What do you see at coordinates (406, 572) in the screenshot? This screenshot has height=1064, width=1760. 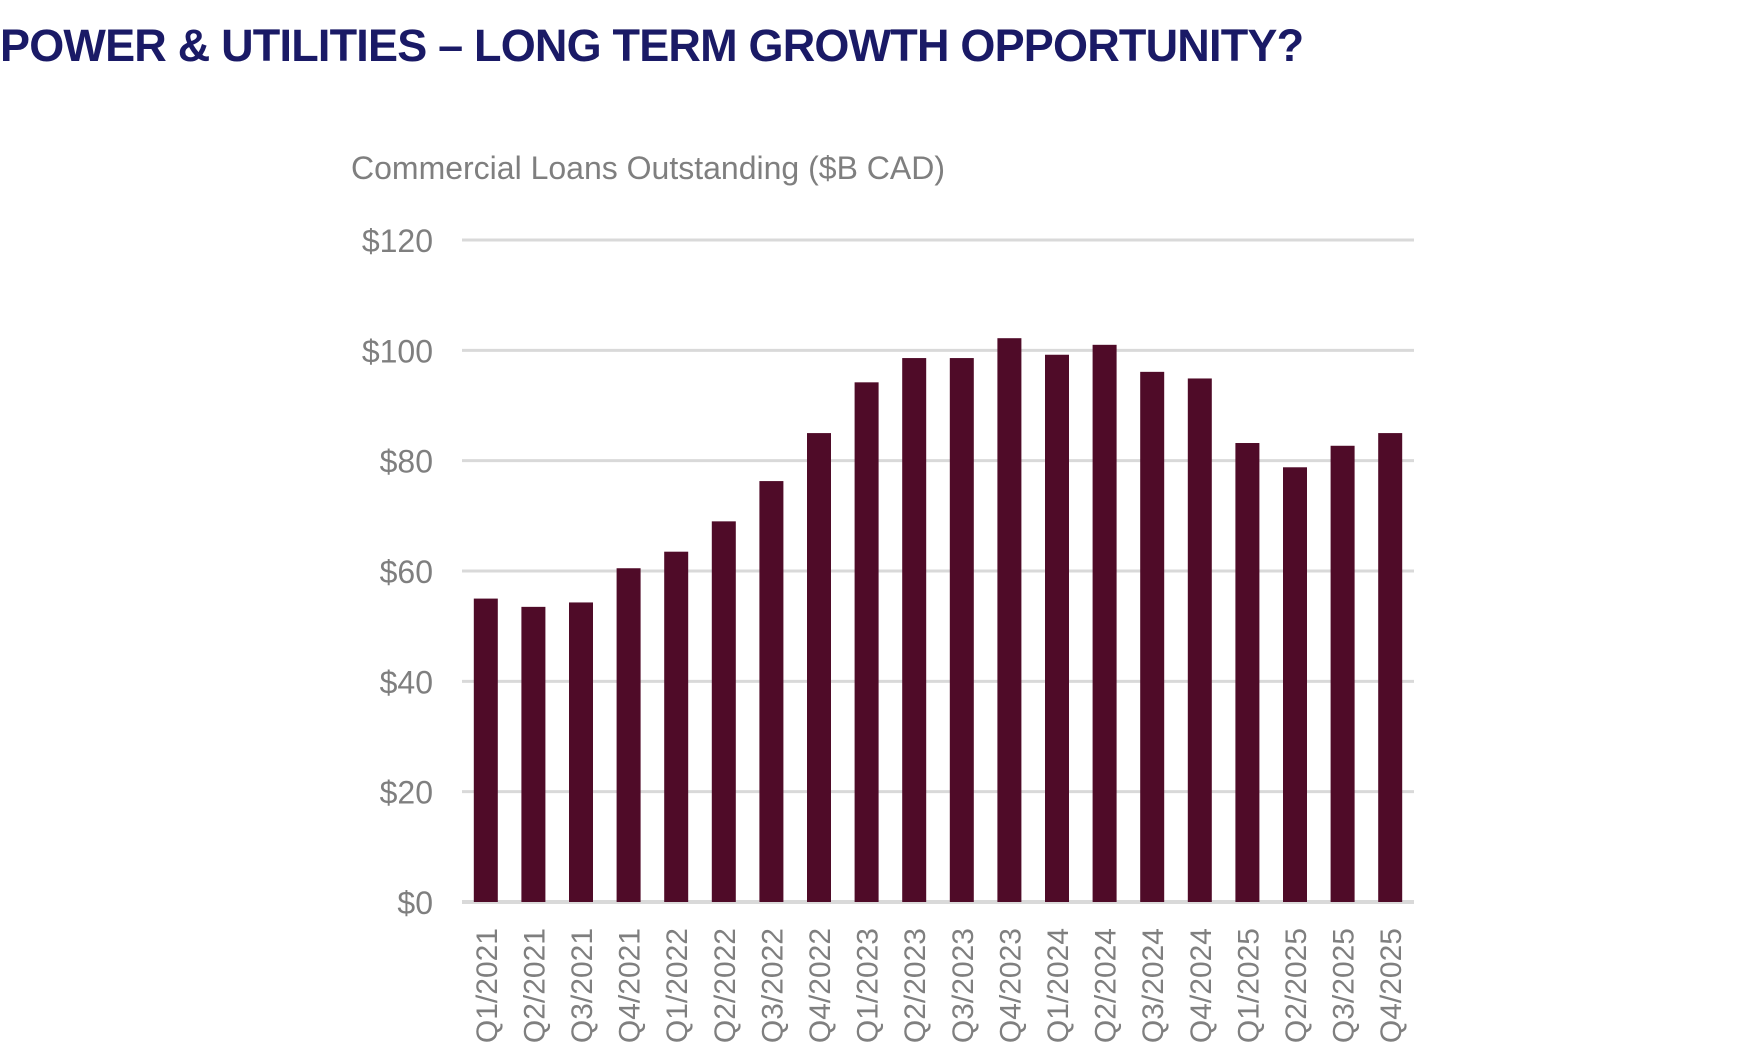 I see `y-tick-label-60: $60` at bounding box center [406, 572].